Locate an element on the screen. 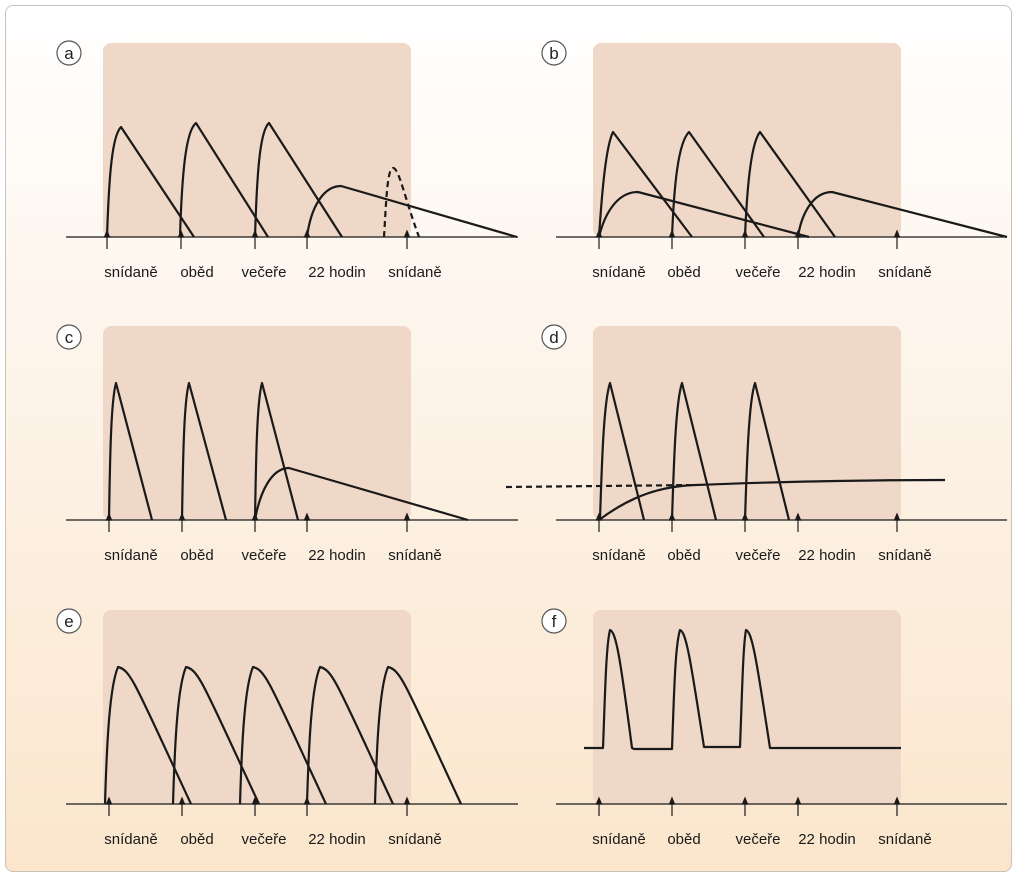 The height and width of the screenshot is (879, 1019). panel-letter: b is located at coordinates (553, 53).